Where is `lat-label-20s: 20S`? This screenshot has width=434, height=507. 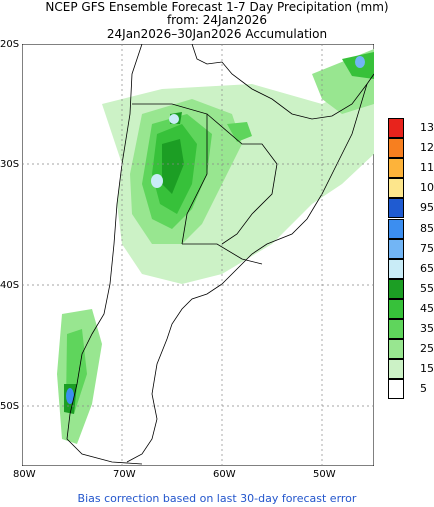 lat-label-20s: 20S is located at coordinates (10, 44).